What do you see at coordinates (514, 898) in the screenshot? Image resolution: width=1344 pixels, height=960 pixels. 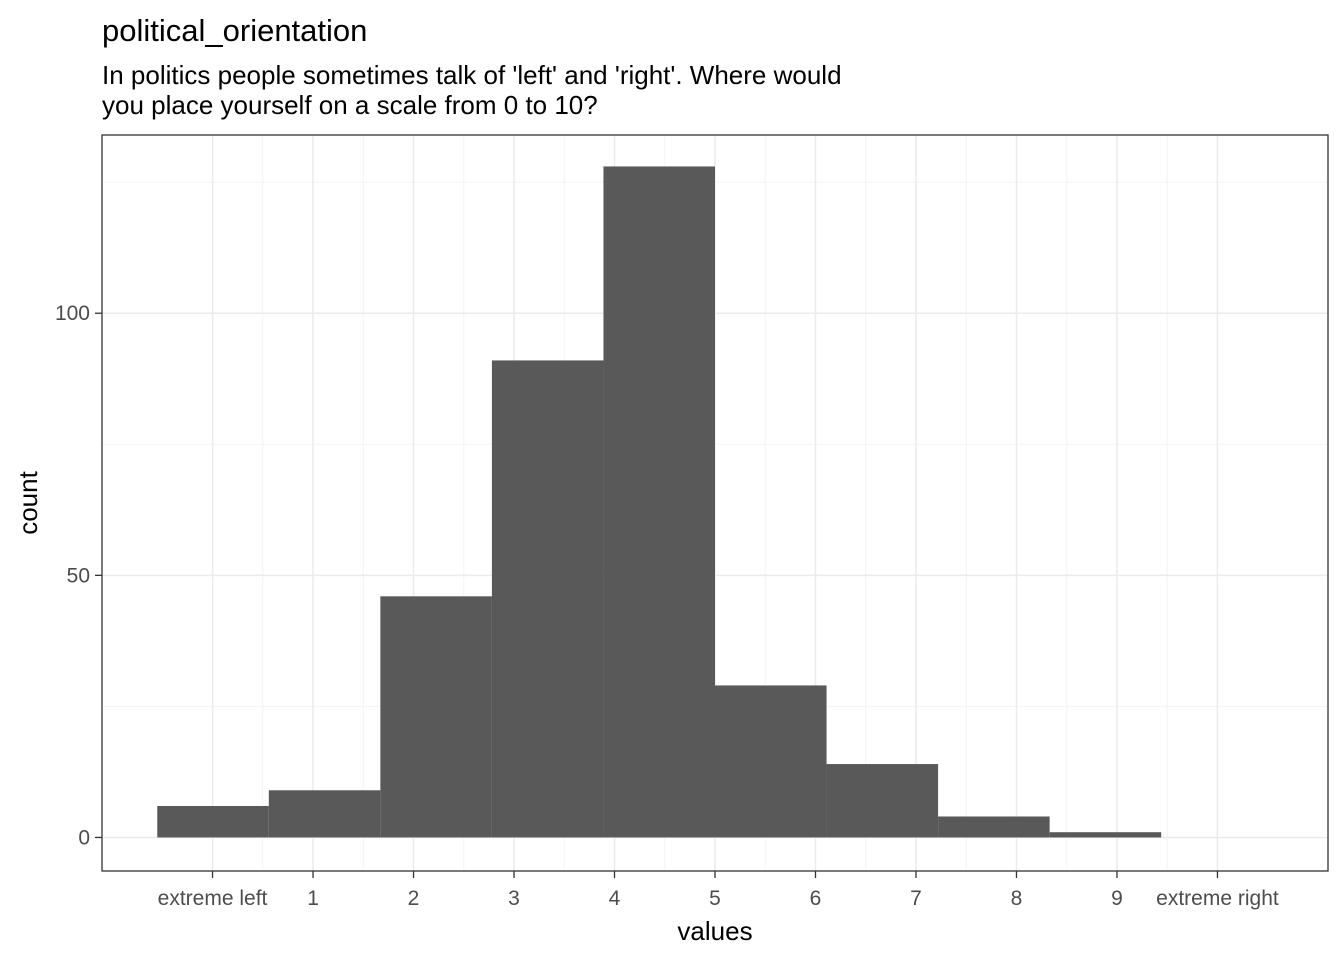 I see `x-tick-label: 3` at bounding box center [514, 898].